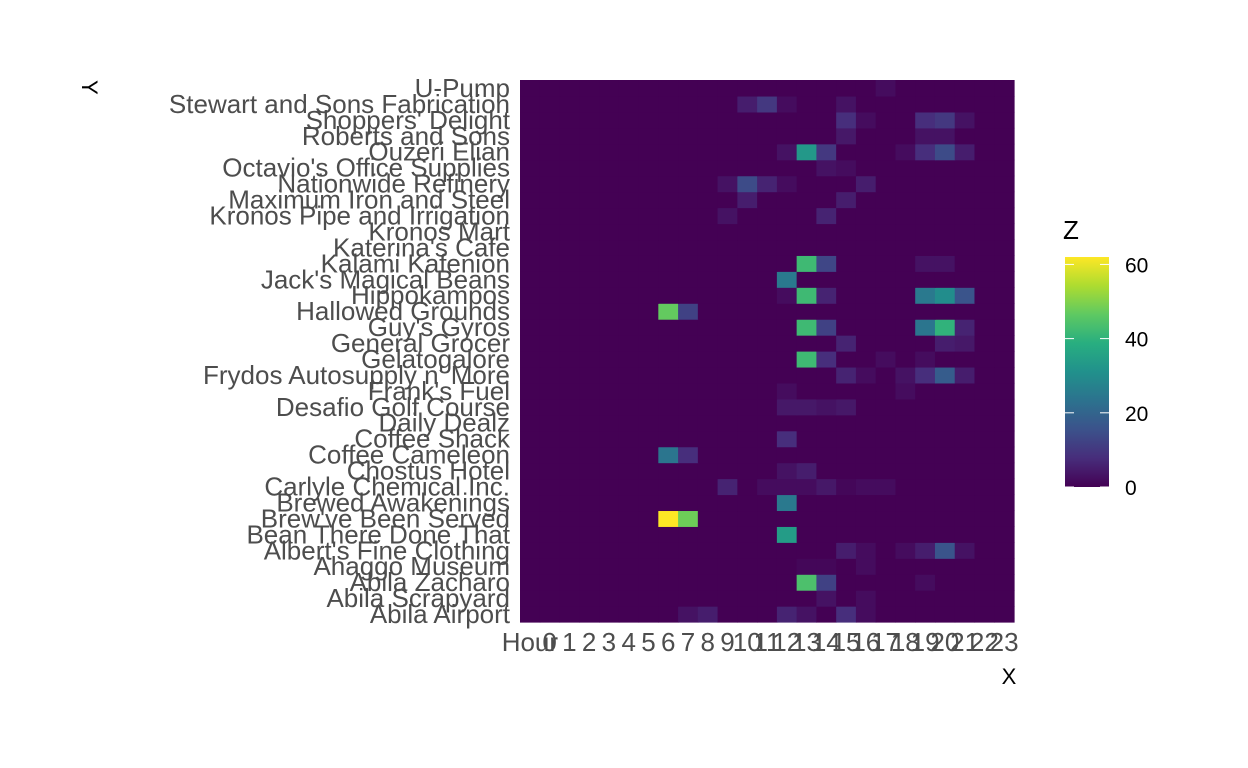  Describe the element at coordinates (1009, 676) in the screenshot. I see `x-axis-title: X` at that location.